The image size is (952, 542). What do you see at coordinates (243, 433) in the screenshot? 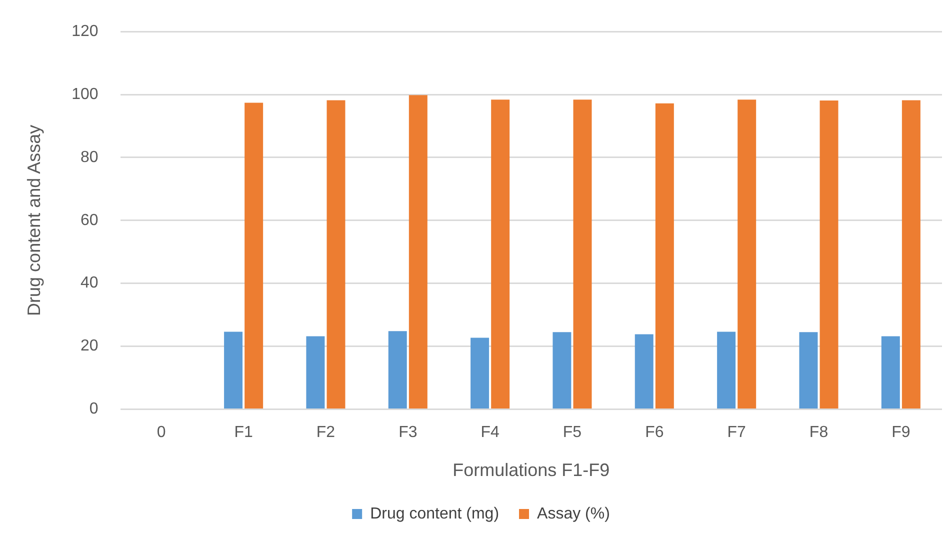
I see `x-tick-label: F1` at bounding box center [243, 433].